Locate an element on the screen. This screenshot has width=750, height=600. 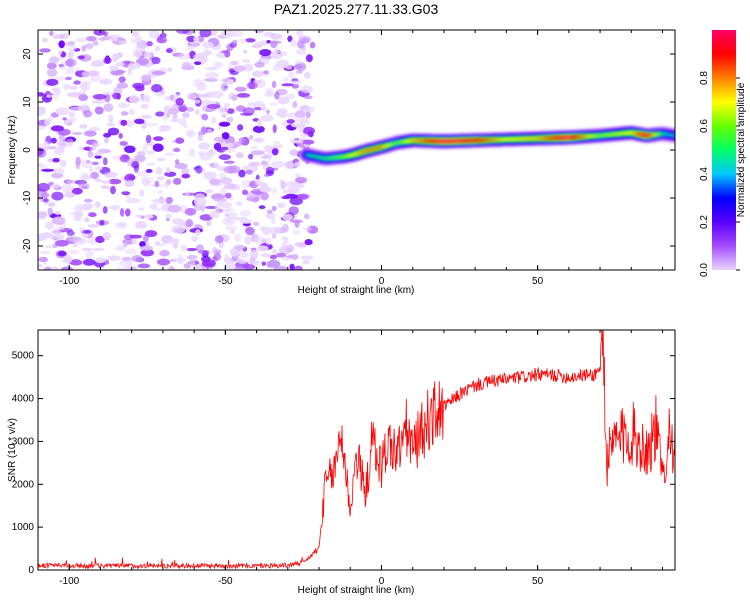
y-tick-label: -20 is located at coordinates (27, 245).